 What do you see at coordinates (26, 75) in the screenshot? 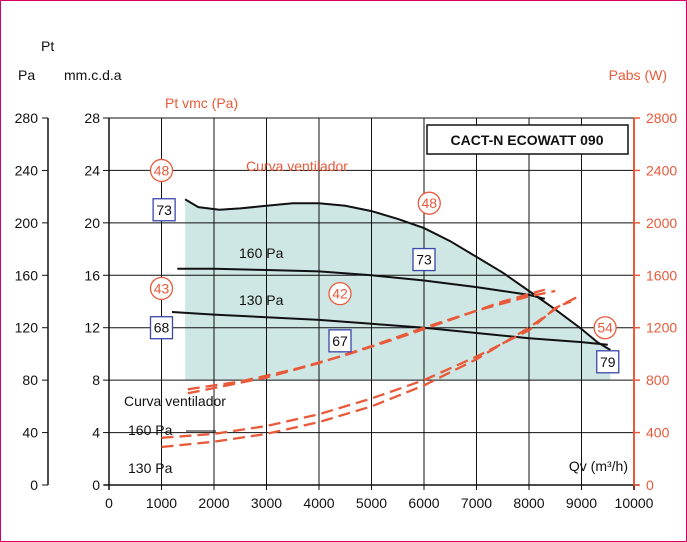
I see `y-pa-label: Pa` at bounding box center [26, 75].